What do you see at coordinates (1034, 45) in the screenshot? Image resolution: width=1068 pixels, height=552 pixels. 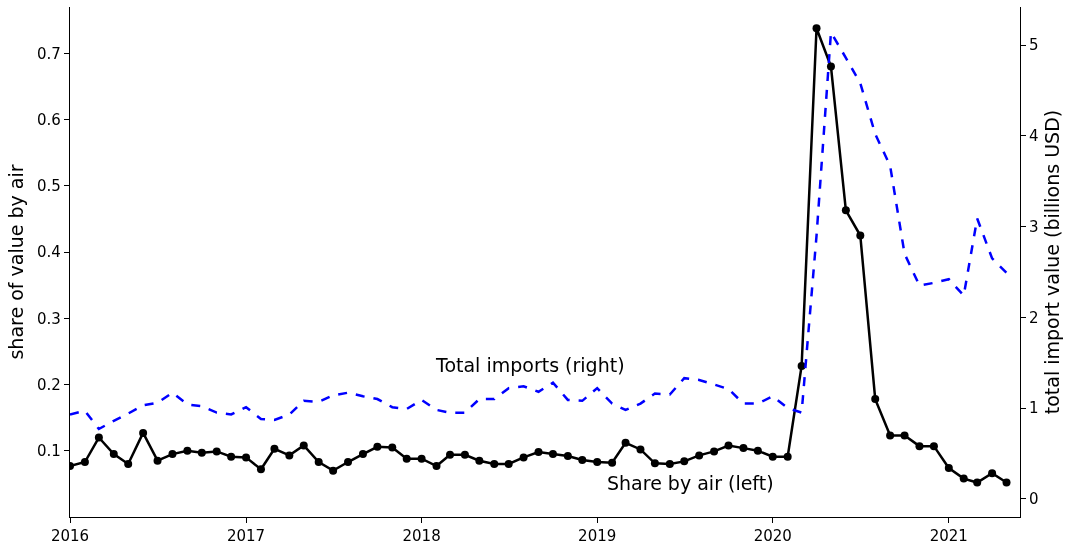 I see `y2-tick-label: 5` at bounding box center [1034, 45].